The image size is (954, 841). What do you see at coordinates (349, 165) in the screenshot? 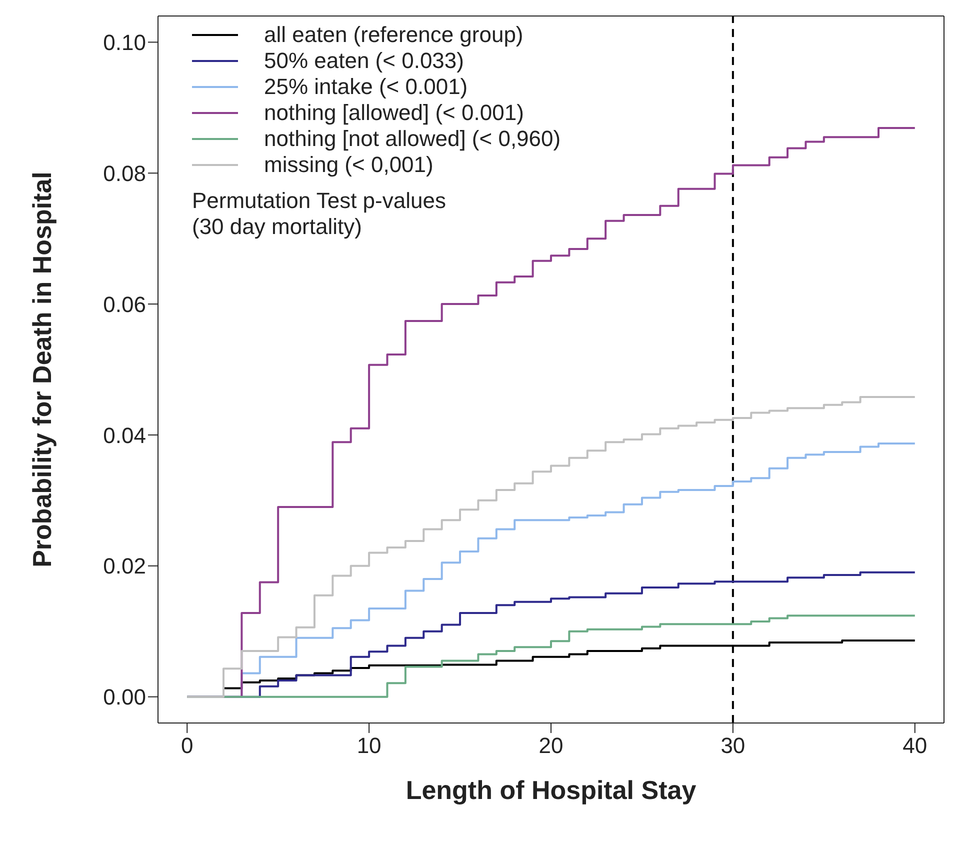
I see `legend-label: missing (< 0,001)` at bounding box center [349, 165].